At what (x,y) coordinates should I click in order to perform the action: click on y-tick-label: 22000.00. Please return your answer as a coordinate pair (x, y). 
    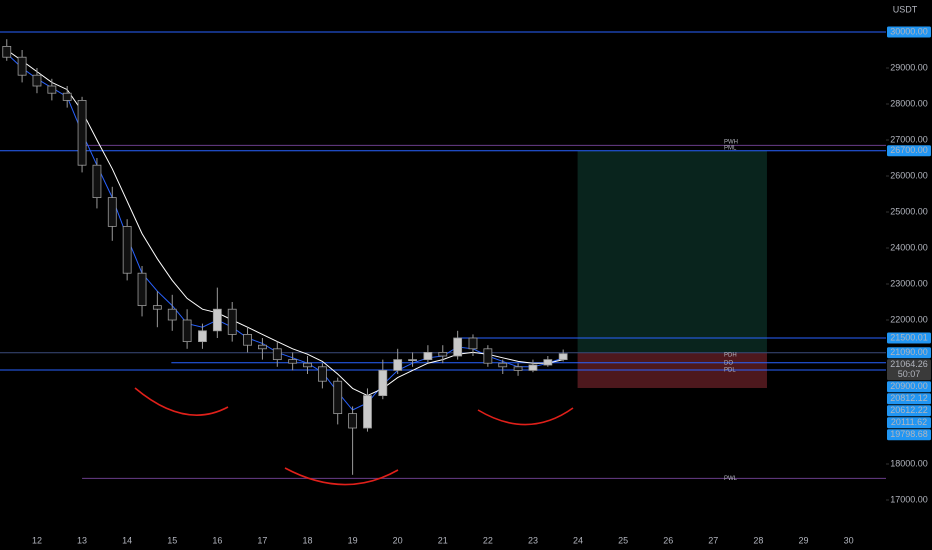
    Looking at the image, I should click on (909, 319).